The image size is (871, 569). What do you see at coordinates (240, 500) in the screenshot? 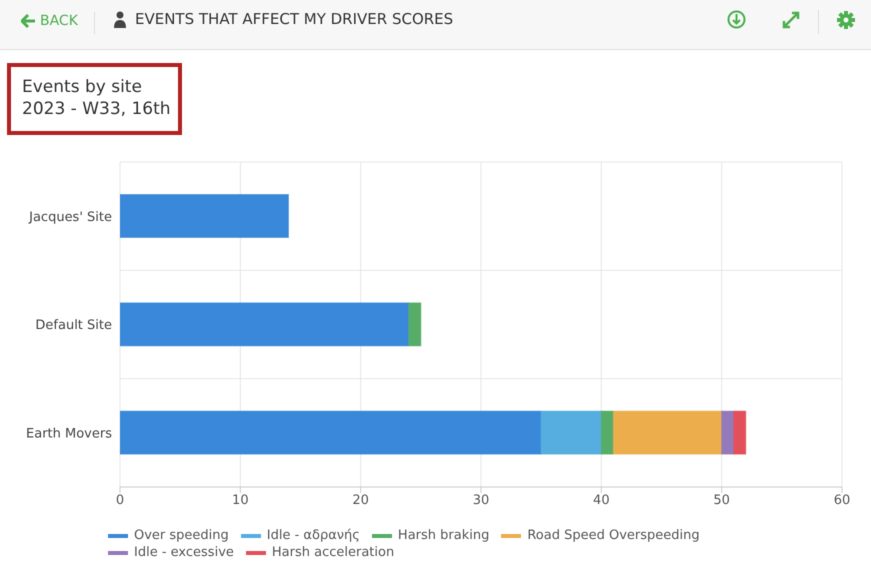
I see `x-tick-label: 10` at bounding box center [240, 500].